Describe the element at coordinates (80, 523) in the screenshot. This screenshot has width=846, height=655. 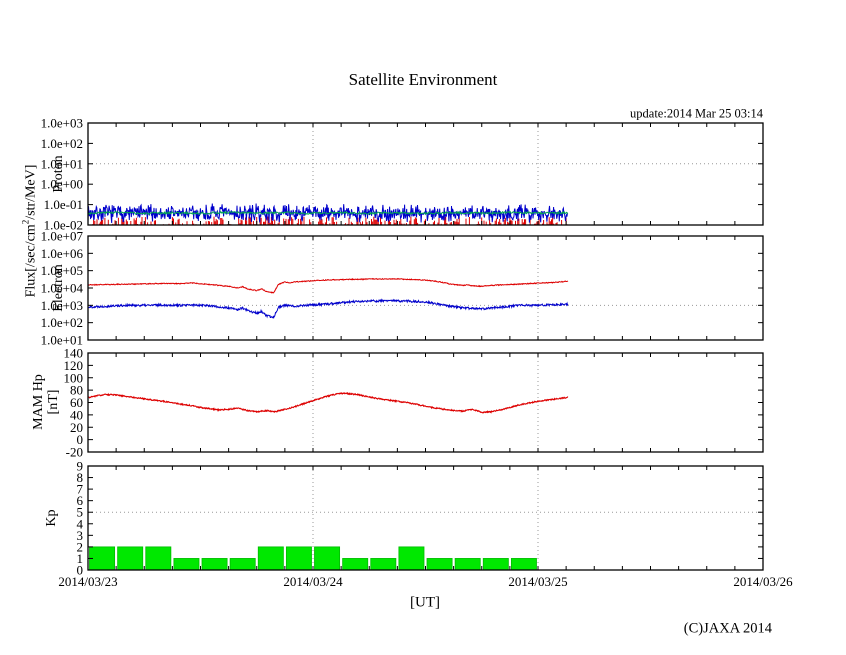
I see `ytick-label: 4` at that location.